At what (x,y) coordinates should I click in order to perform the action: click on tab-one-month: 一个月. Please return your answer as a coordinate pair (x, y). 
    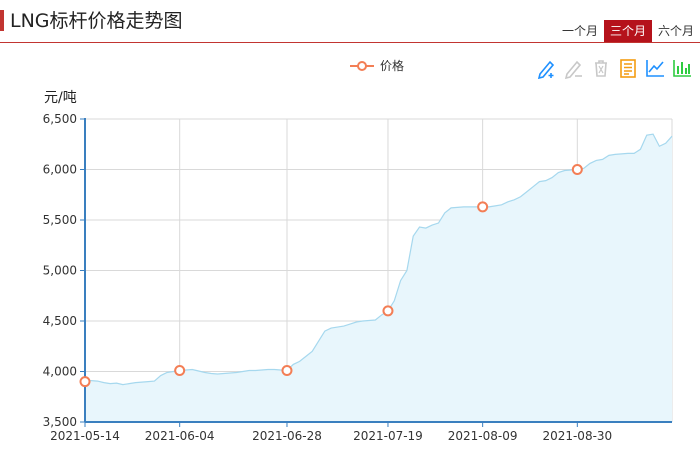
    Looking at the image, I should click on (579, 31).